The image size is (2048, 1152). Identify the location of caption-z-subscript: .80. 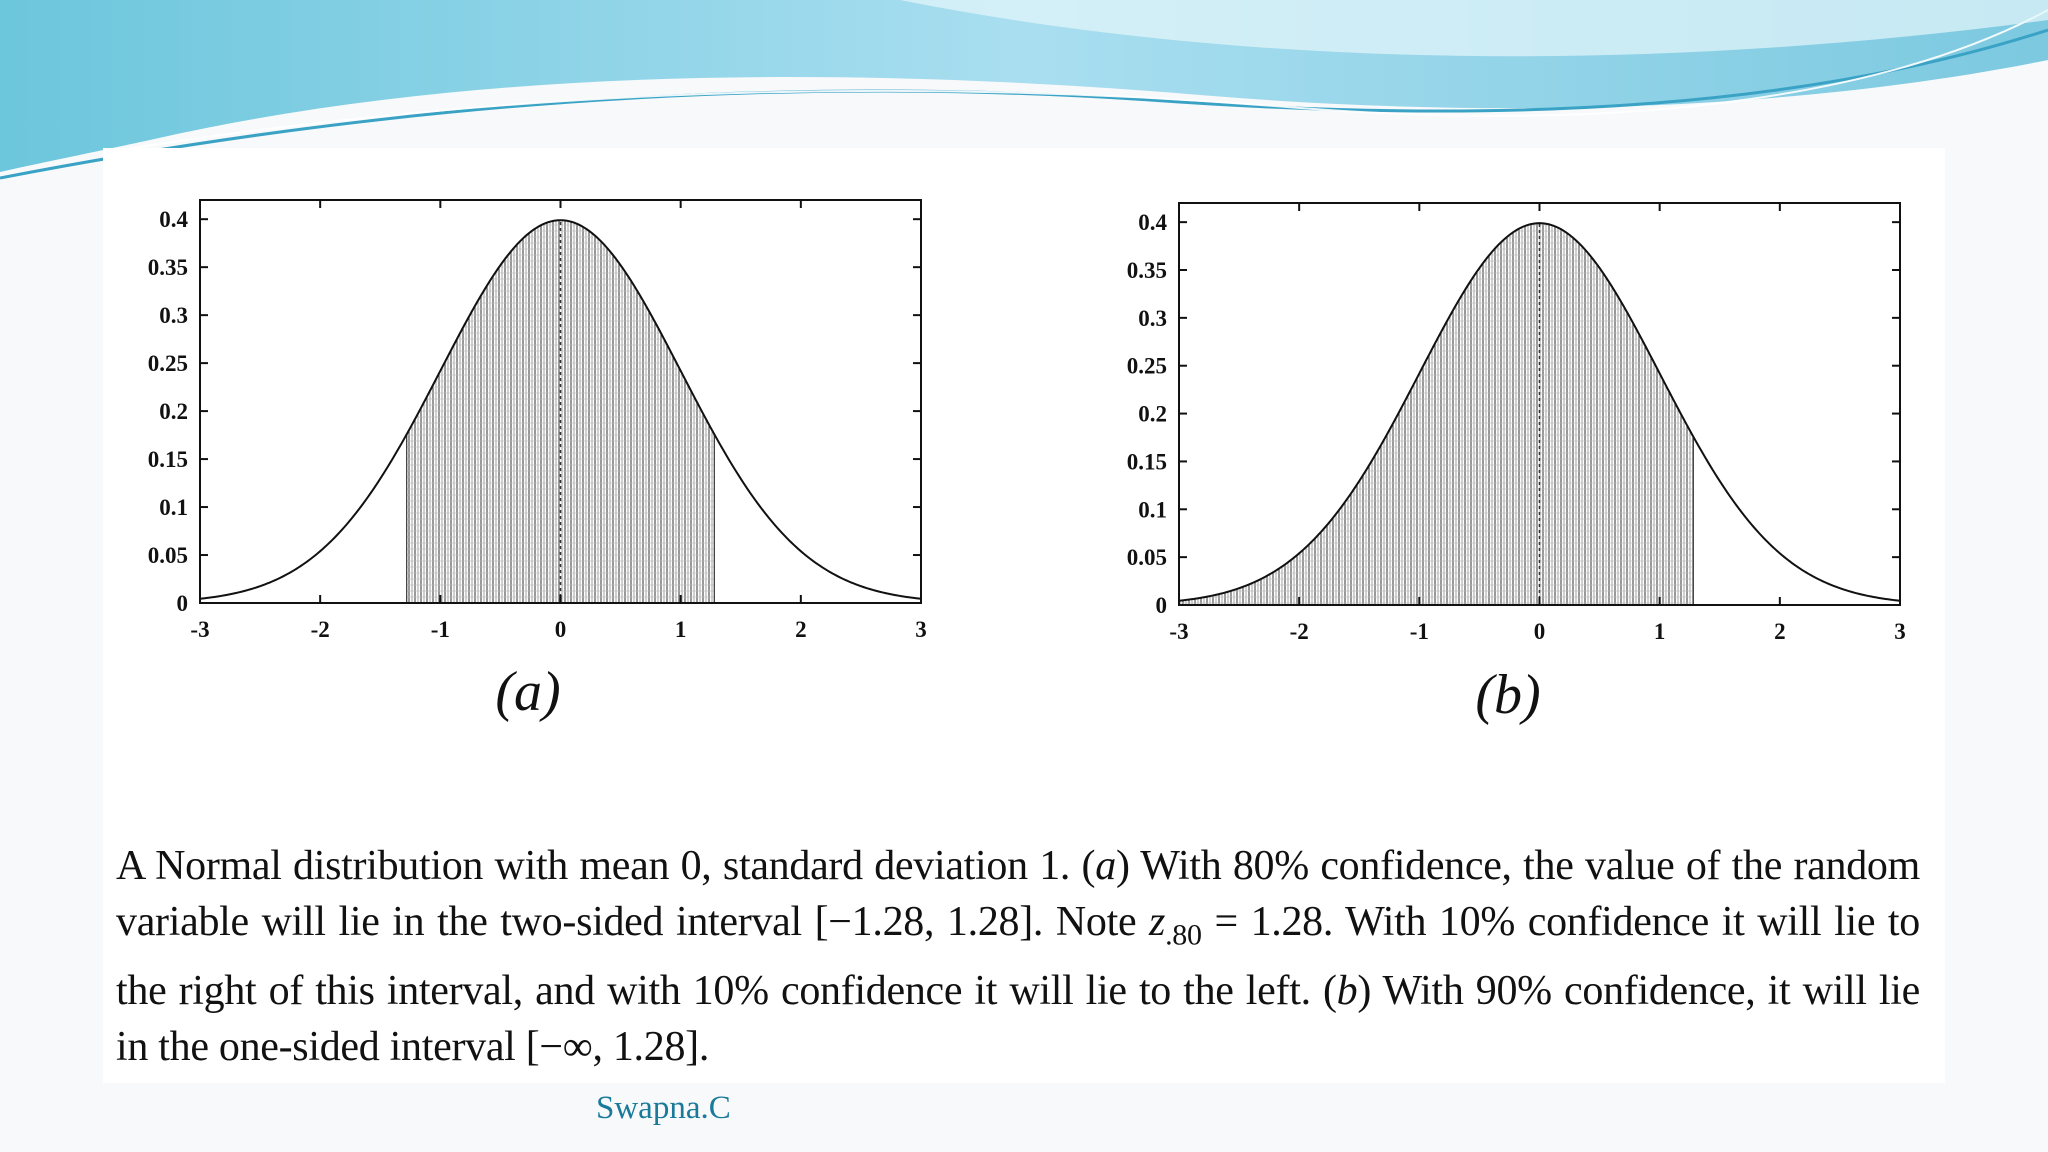
(1183, 935).